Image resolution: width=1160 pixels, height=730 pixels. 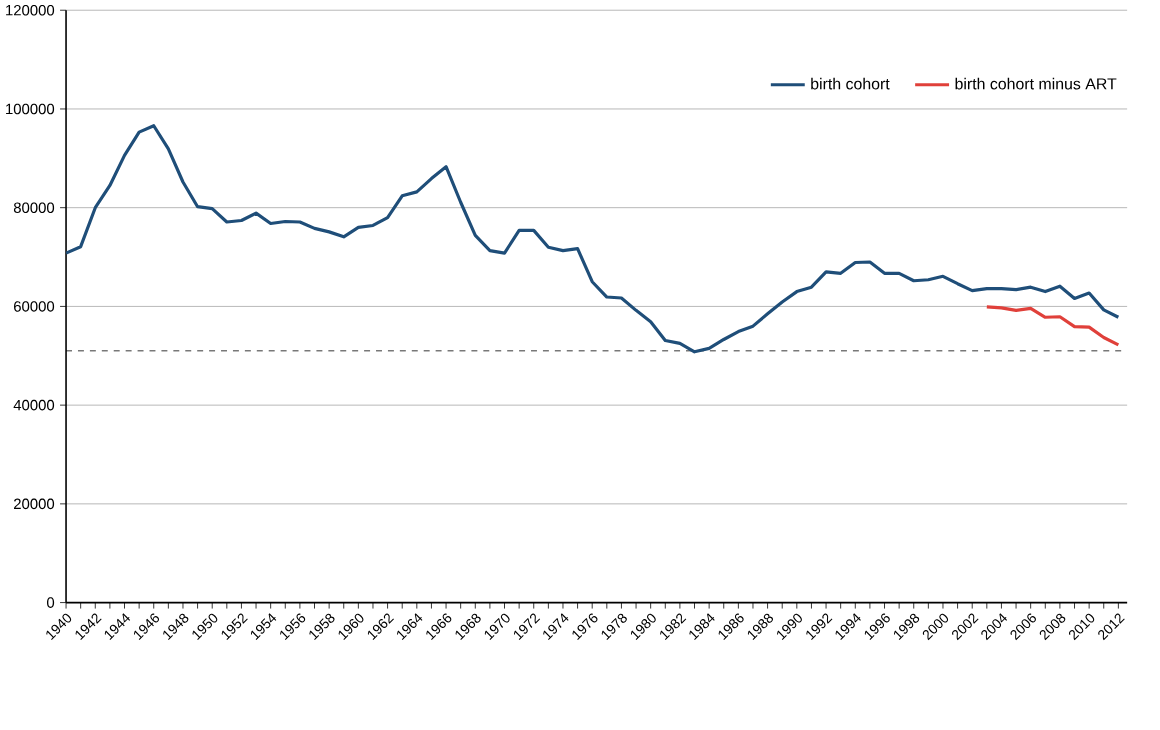 I want to click on line-series, so click(x=1052, y=325).